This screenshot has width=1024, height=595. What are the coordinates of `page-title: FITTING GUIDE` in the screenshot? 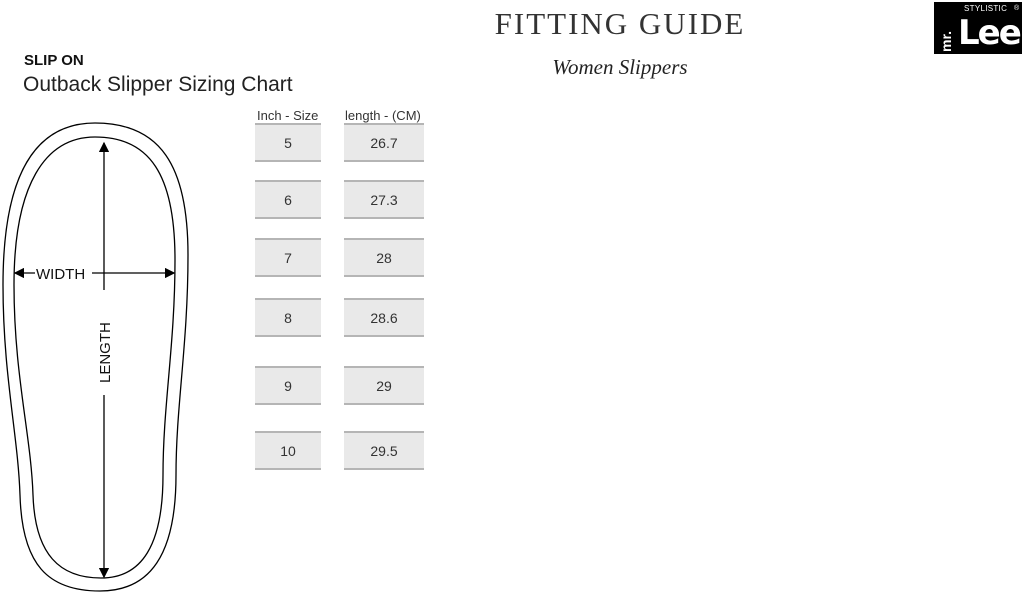 It's located at (620, 23).